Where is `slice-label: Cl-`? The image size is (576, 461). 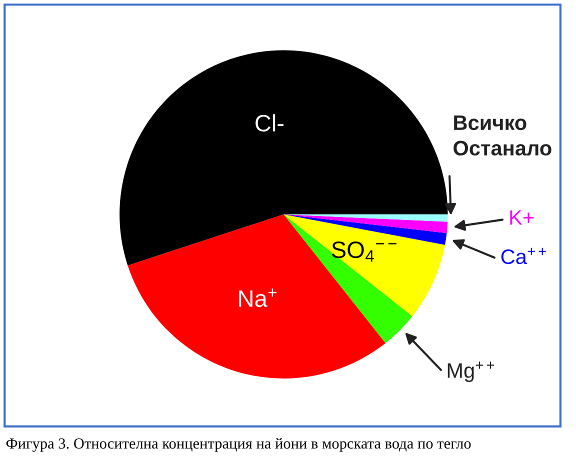 slice-label: Cl- is located at coordinates (270, 123).